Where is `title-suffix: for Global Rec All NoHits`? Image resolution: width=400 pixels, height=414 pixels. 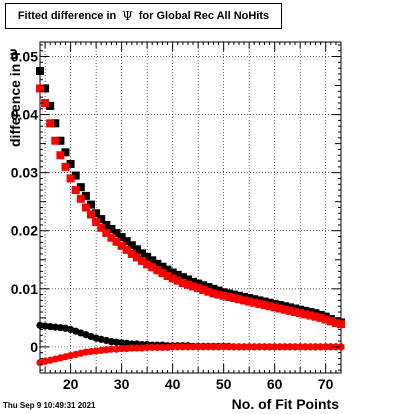
title-suffix: for Global Rec All NoHits is located at coordinates (204, 16).